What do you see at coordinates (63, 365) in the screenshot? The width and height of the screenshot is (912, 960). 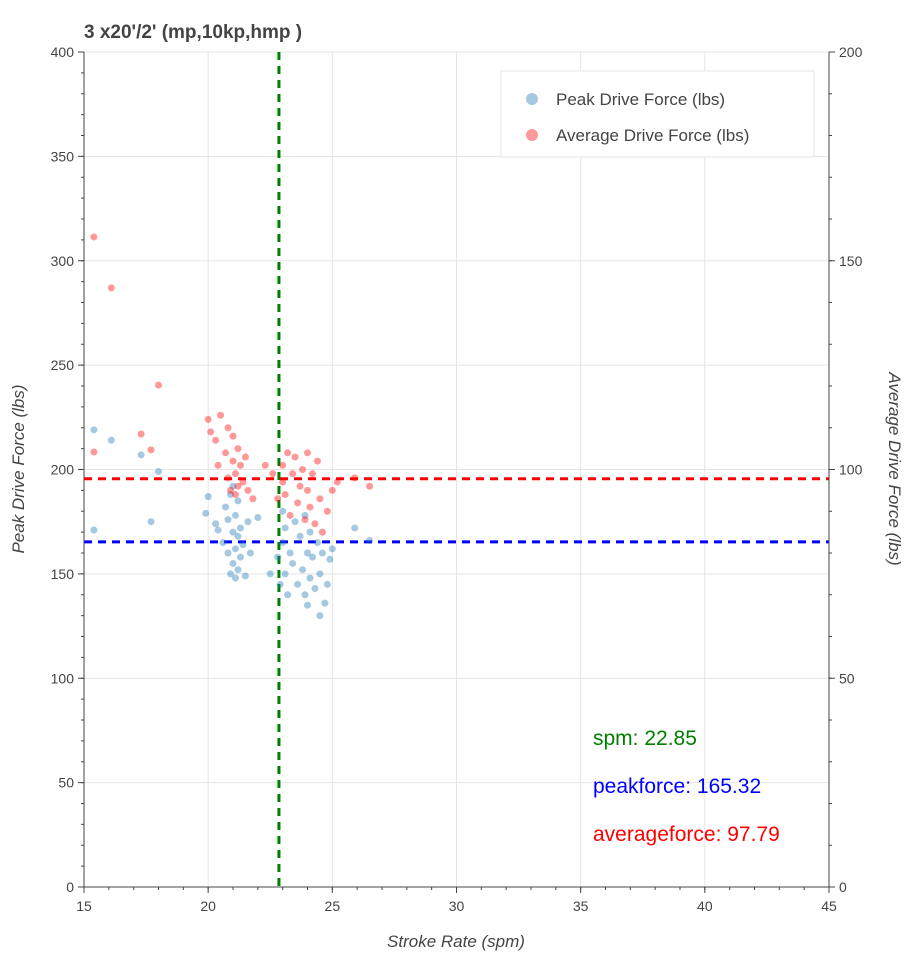 I see `y-tick-label: 250` at bounding box center [63, 365].